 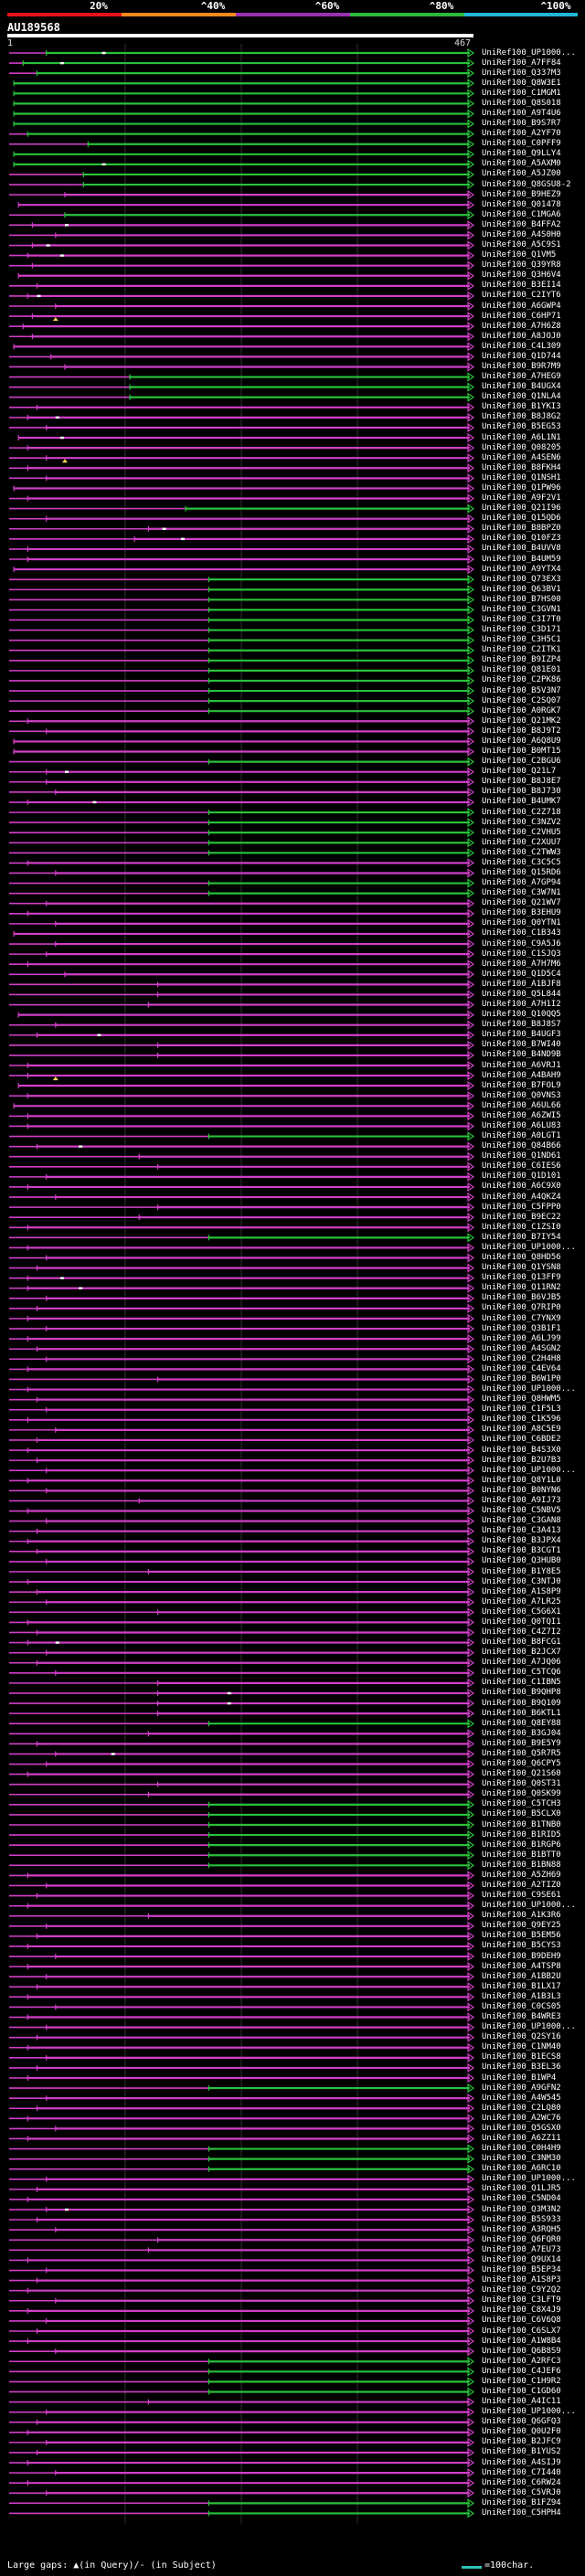 What do you see at coordinates (521, 2331) in the screenshot?
I see `hit-label: UniRef100_C6SLX7` at bounding box center [521, 2331].